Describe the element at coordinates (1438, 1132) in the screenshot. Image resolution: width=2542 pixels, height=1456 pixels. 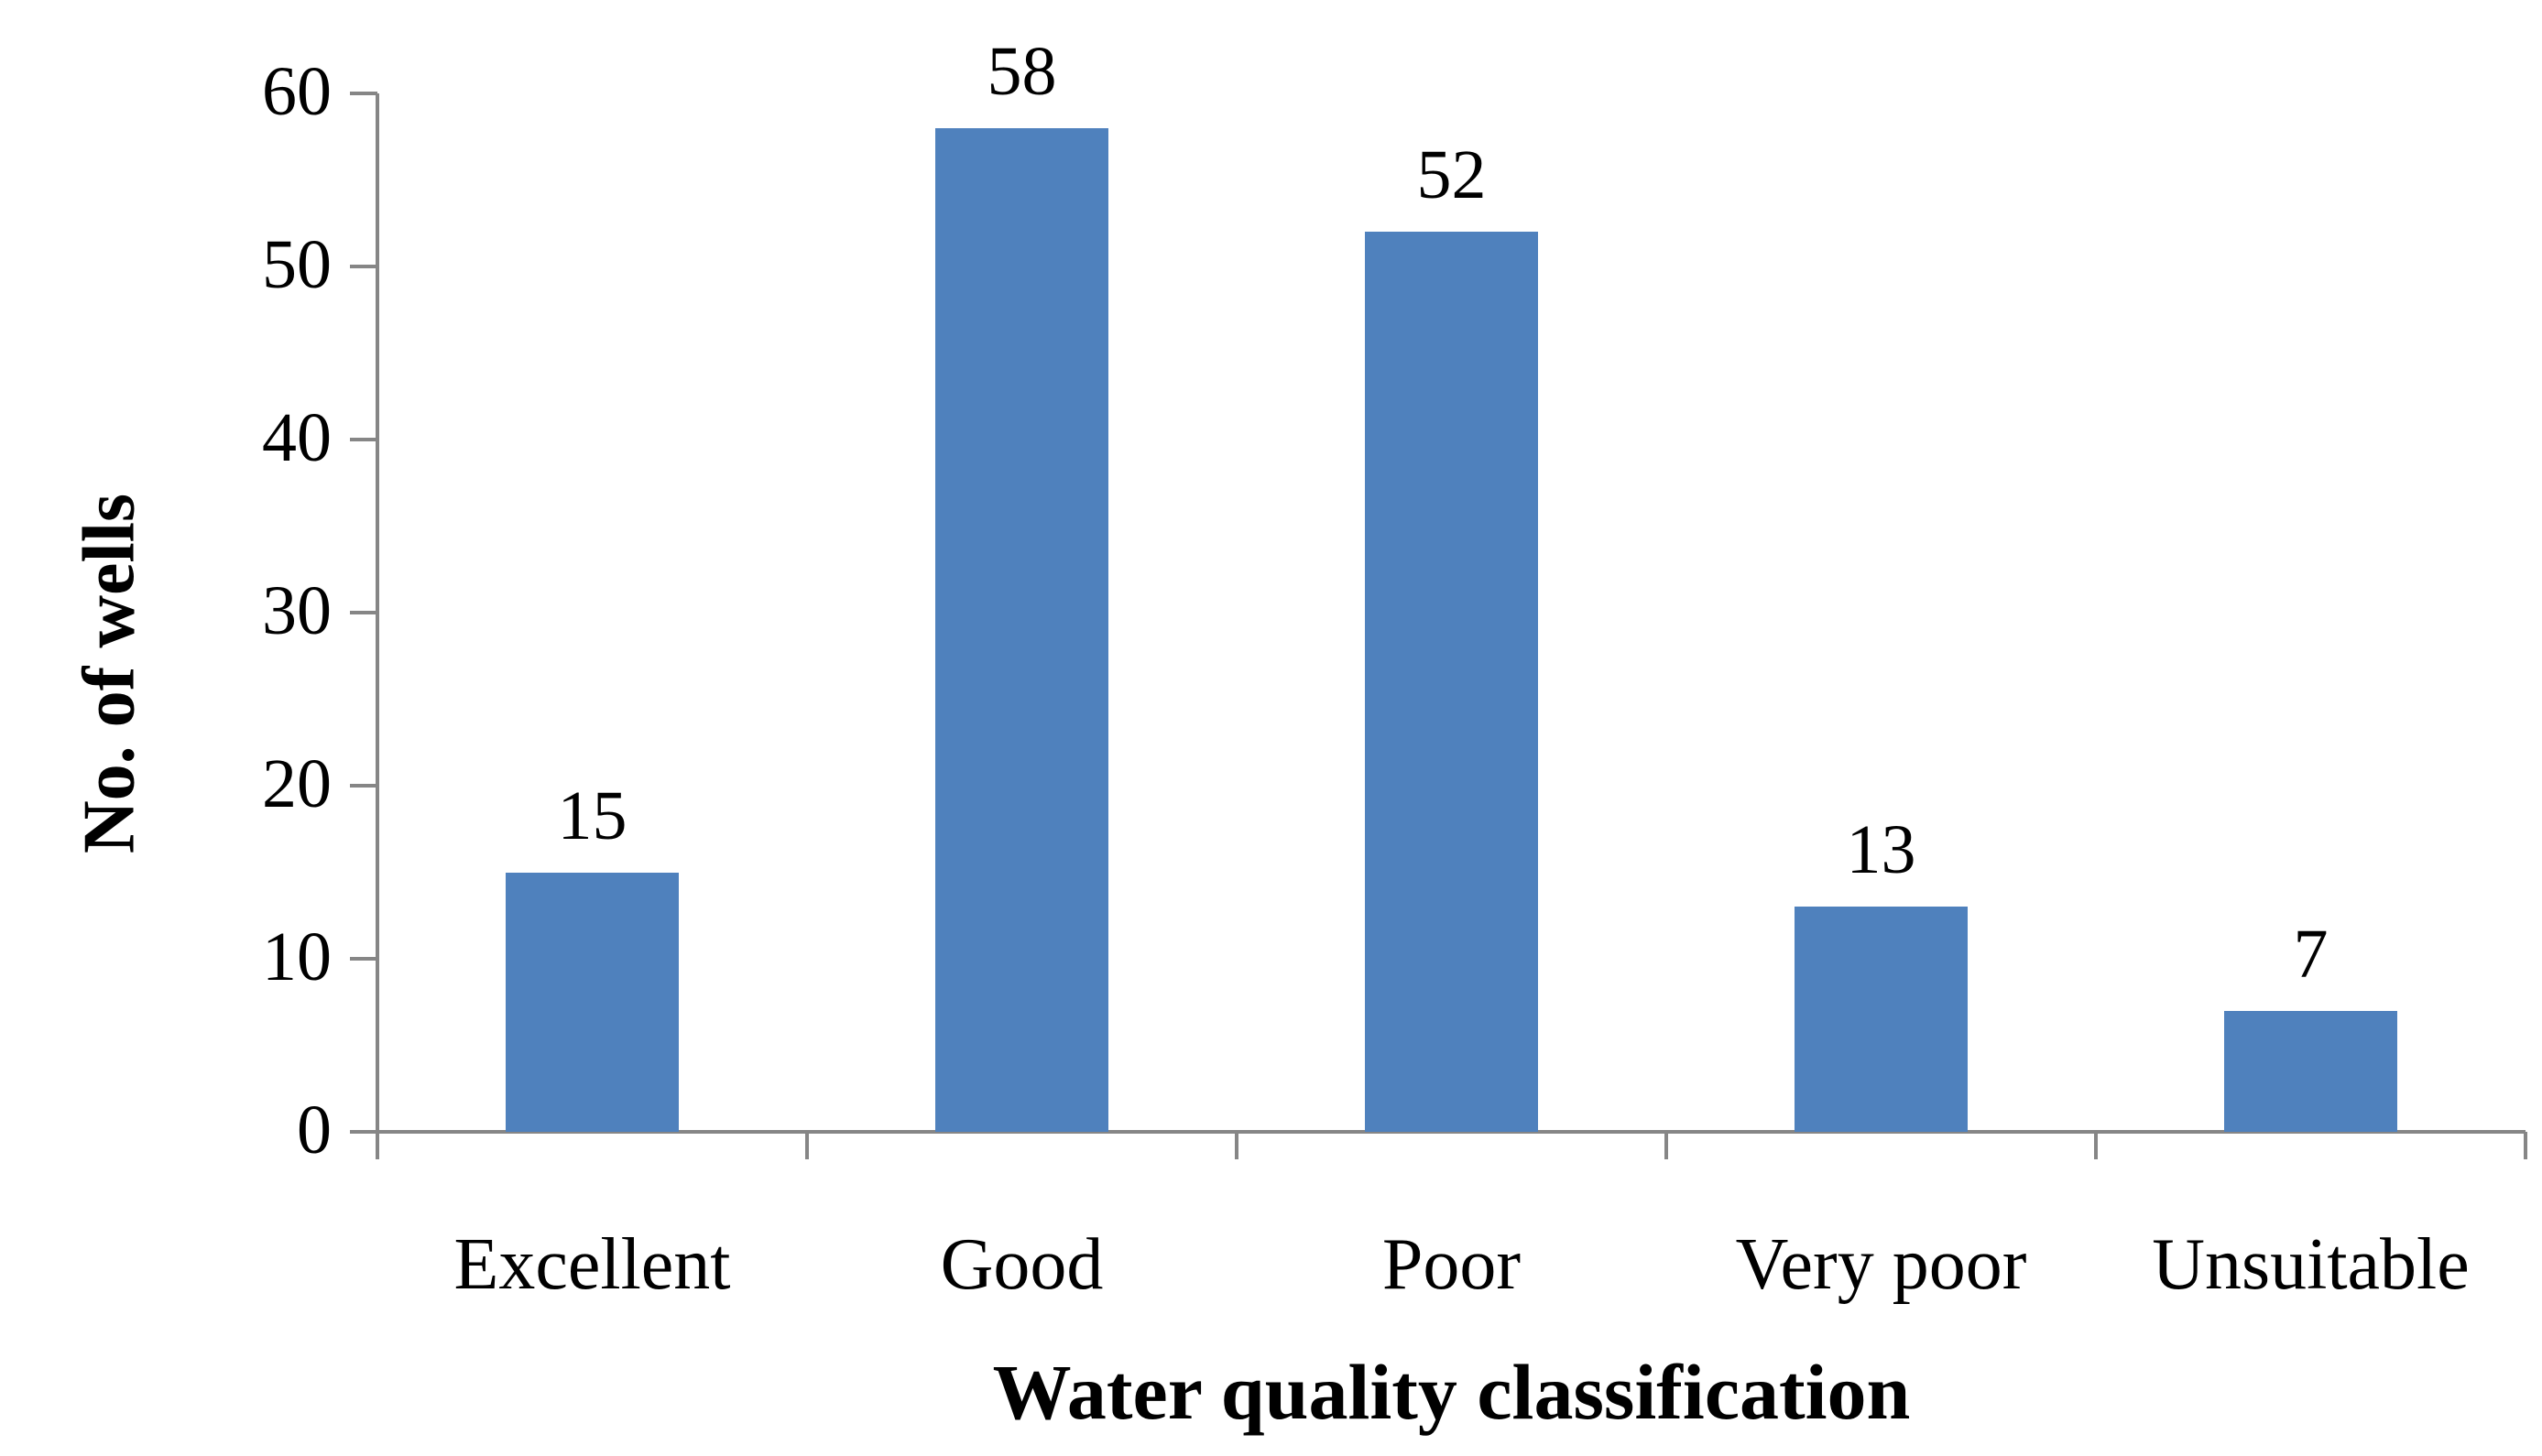
I see `x-axis-line` at that location.